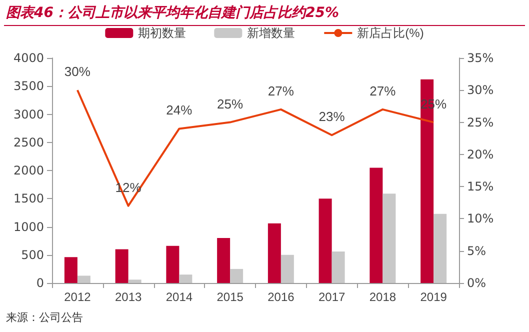  What do you see at coordinates (28, 86) in the screenshot?
I see `y-tick-label: 3500` at bounding box center [28, 86].